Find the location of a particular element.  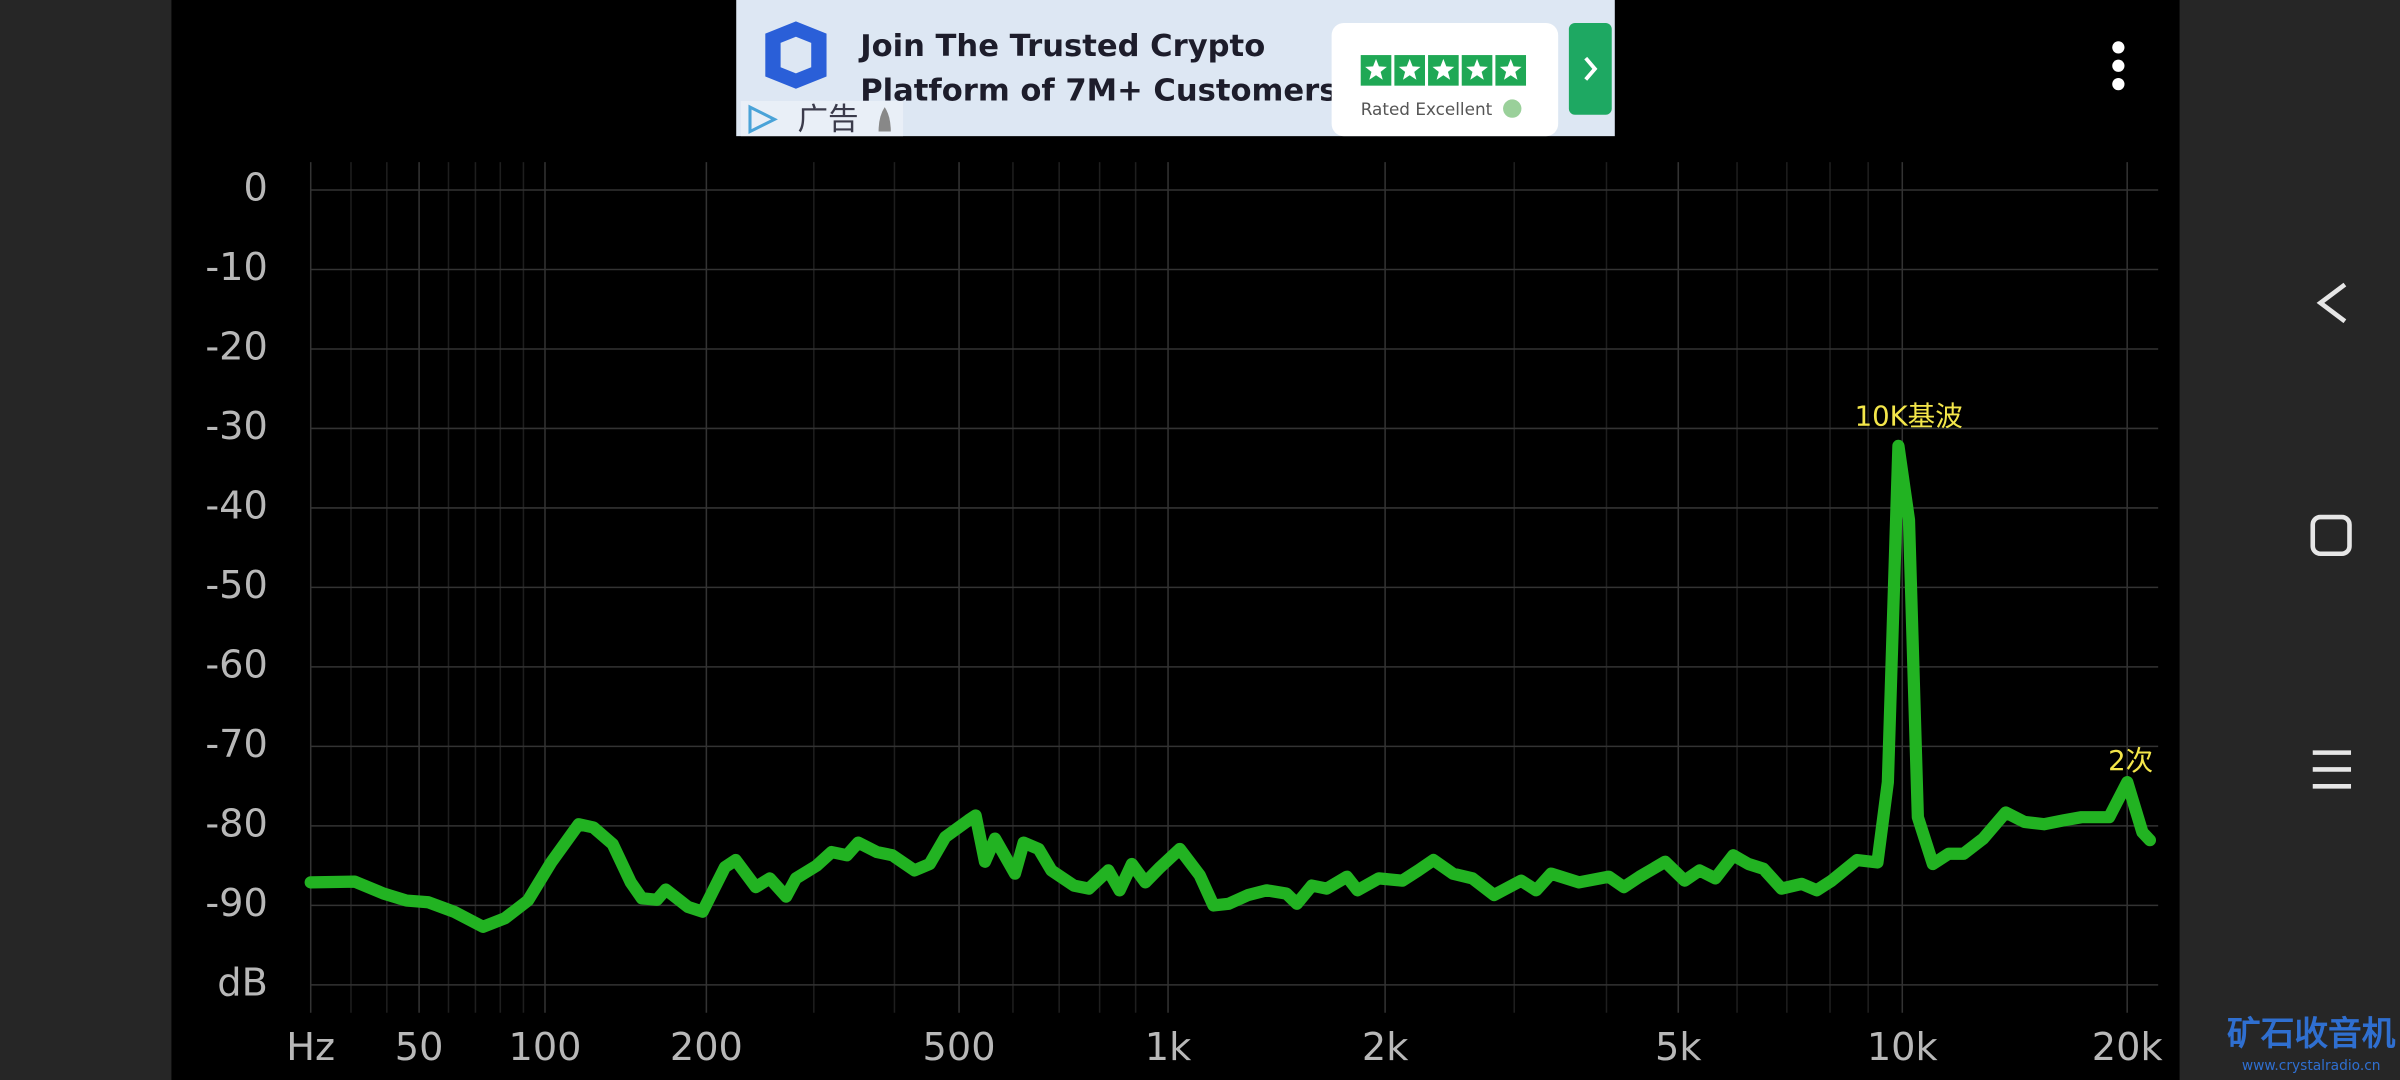

ad-cta-arrow is located at coordinates (1591, 68).